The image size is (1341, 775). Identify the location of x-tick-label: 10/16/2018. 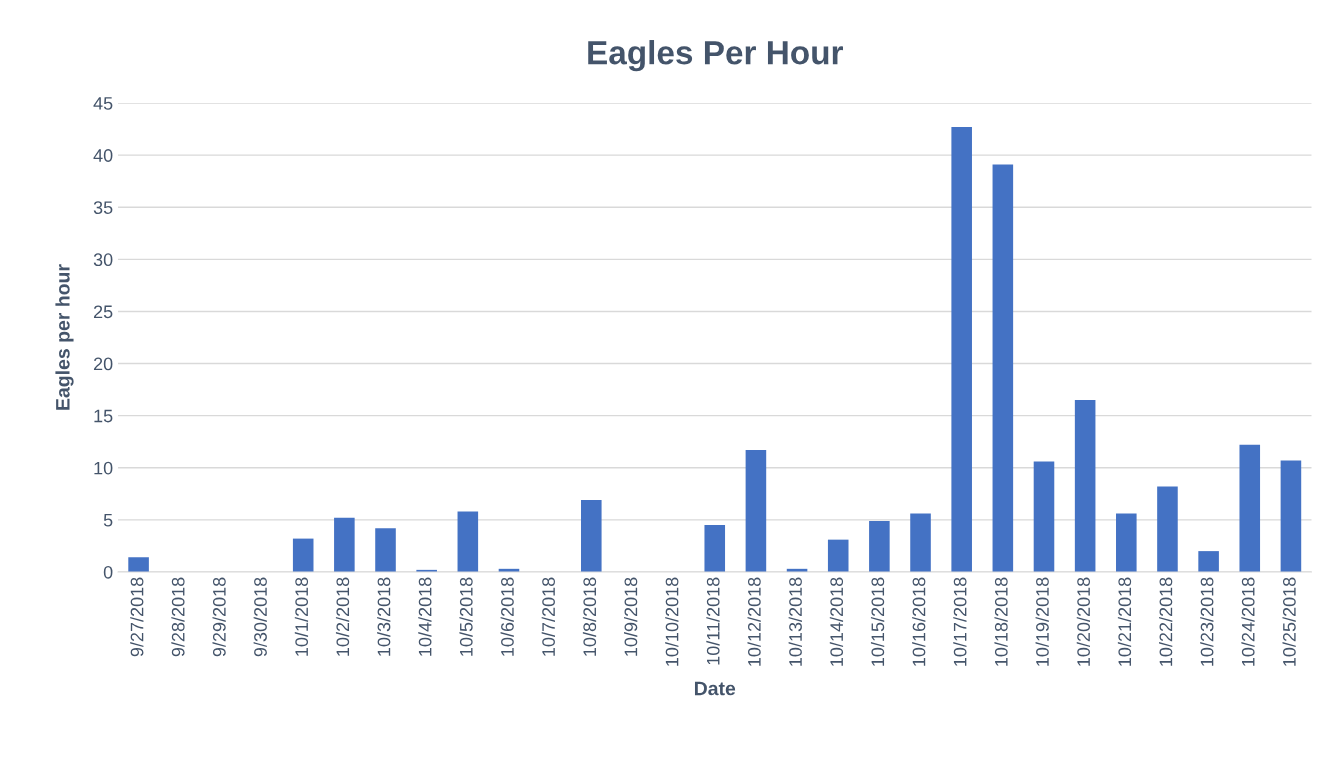
(919, 621).